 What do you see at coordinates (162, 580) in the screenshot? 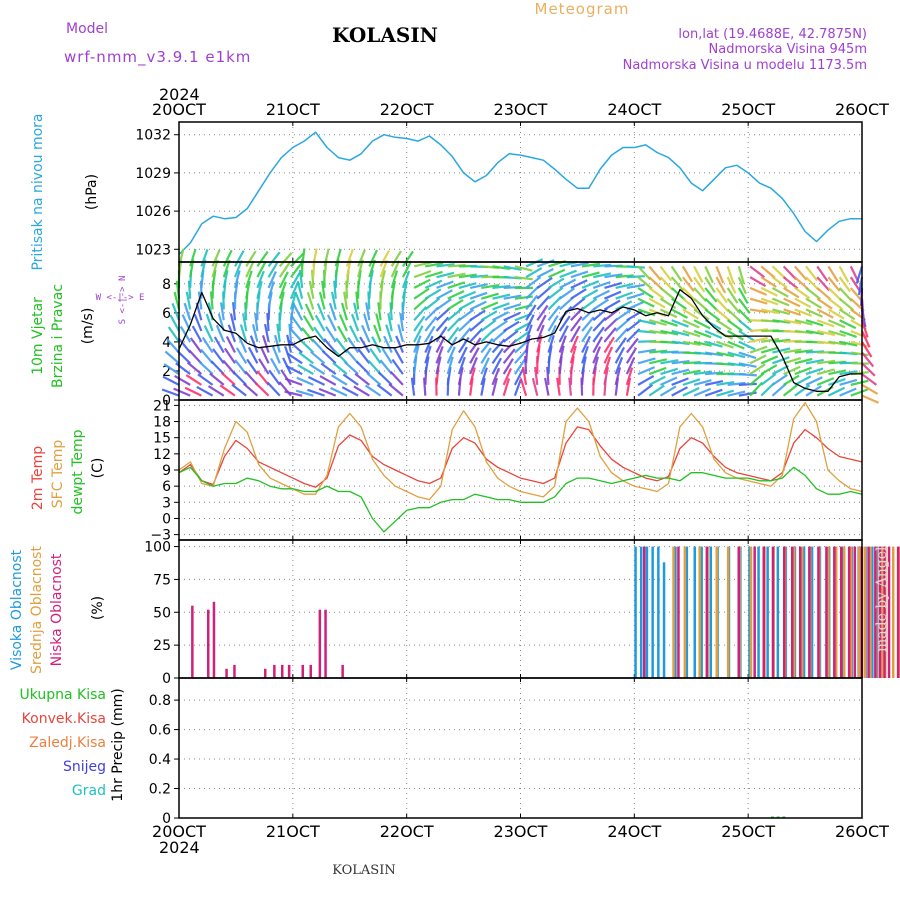
I see `y-tick-label: 75` at bounding box center [162, 580].